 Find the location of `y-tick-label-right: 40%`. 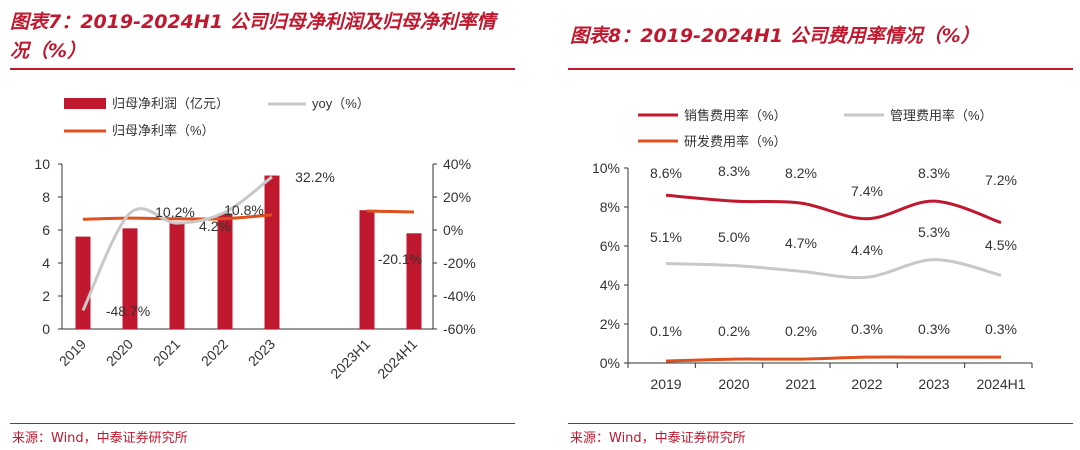

y-tick-label-right: 40% is located at coordinates (457, 164).